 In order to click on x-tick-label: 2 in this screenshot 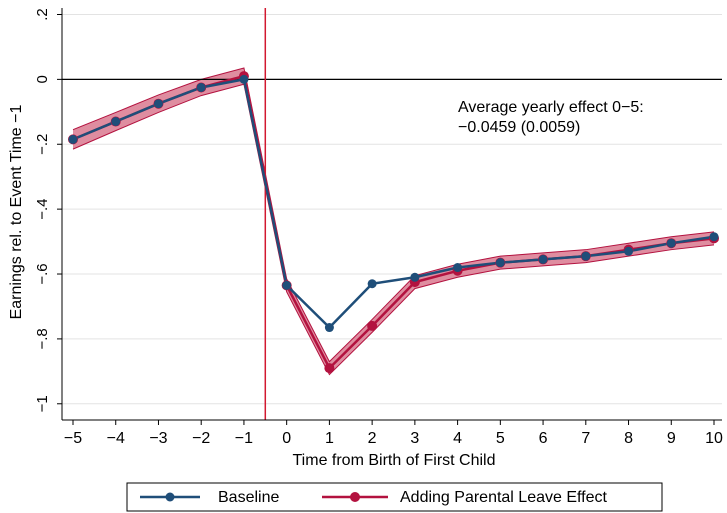, I will do `click(372, 438)`.